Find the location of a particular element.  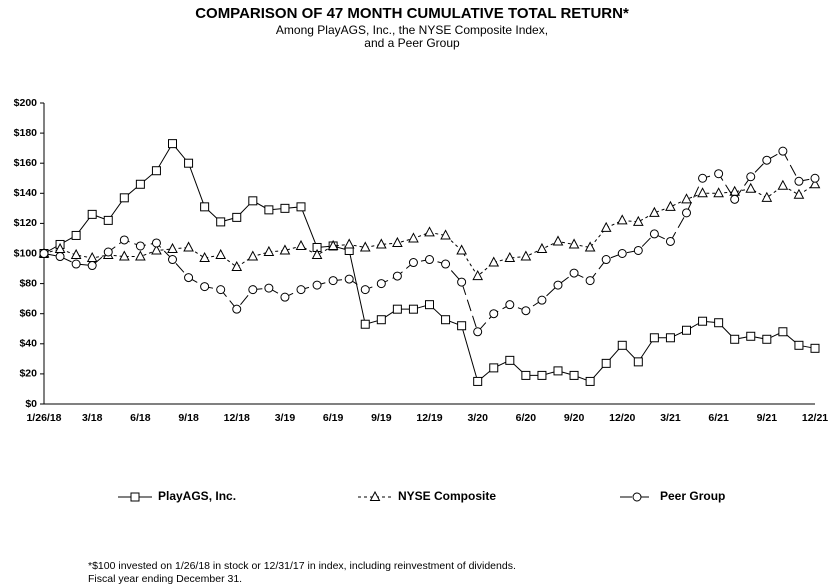

y-tick-label: $80 is located at coordinates (28, 283).